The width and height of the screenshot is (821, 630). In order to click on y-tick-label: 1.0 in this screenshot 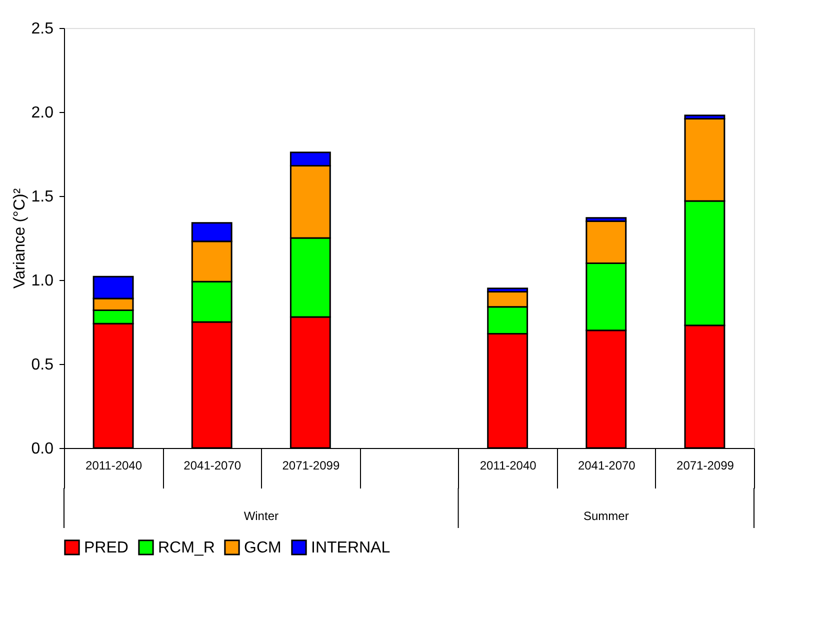, I will do `click(42, 281)`.